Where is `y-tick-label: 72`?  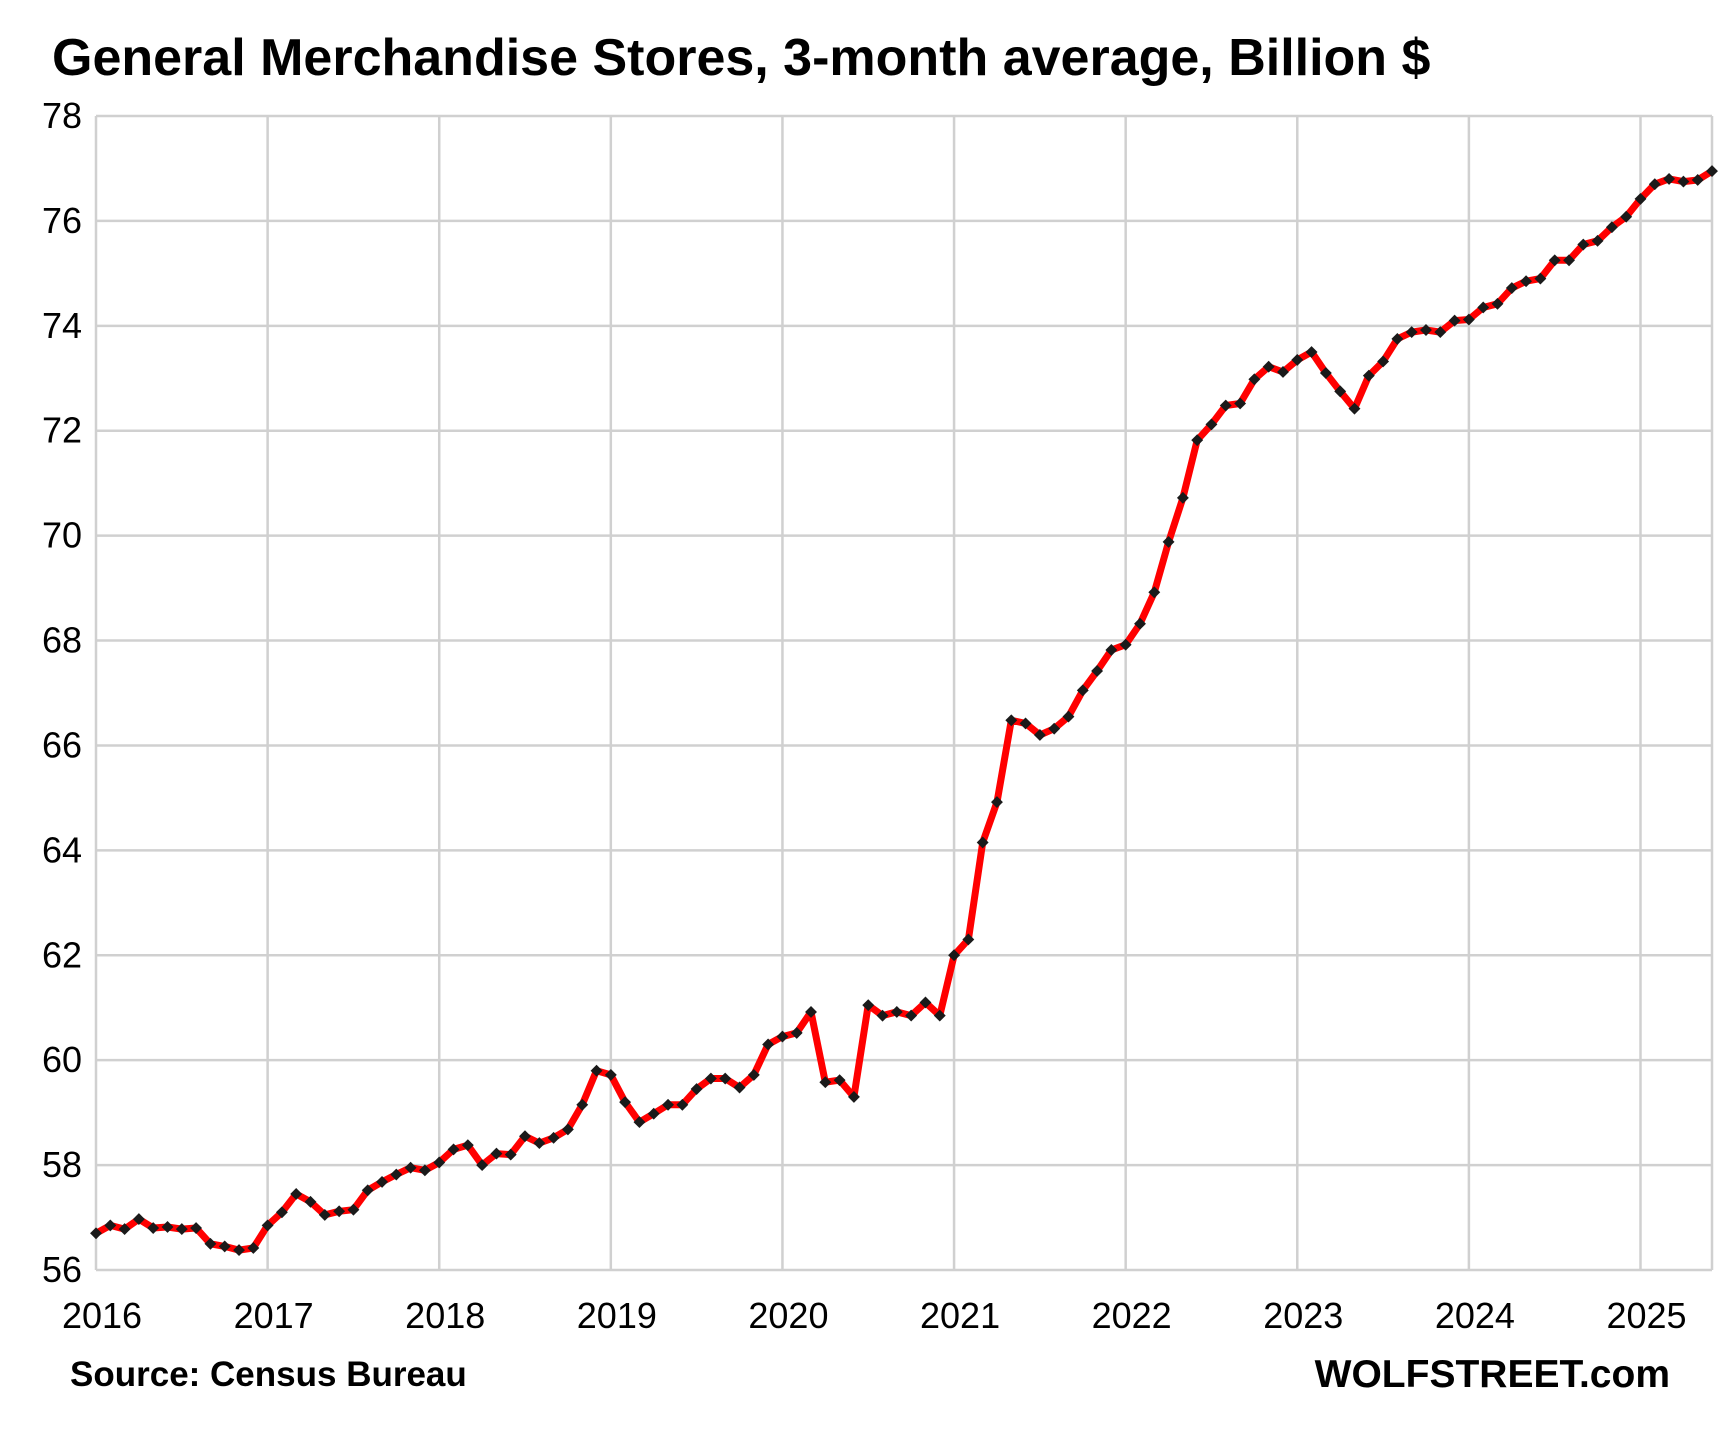
y-tick-label: 72 is located at coordinates (62, 430).